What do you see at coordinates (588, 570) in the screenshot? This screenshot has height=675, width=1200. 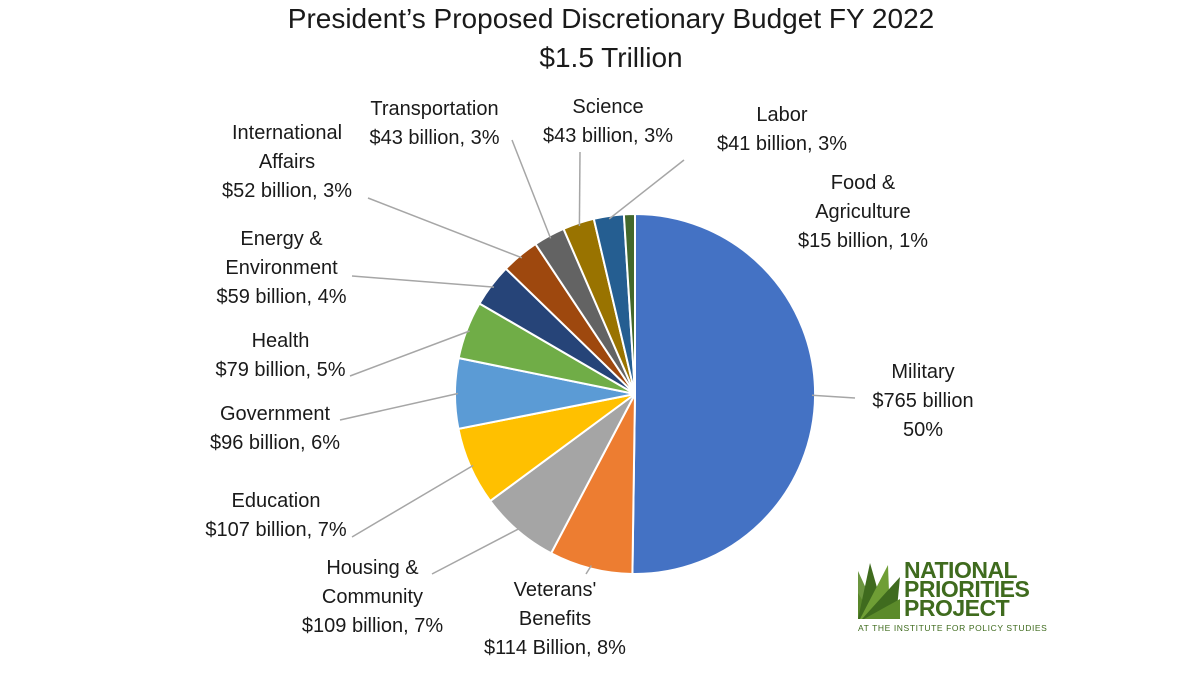 I see `leader-line-veterans` at bounding box center [588, 570].